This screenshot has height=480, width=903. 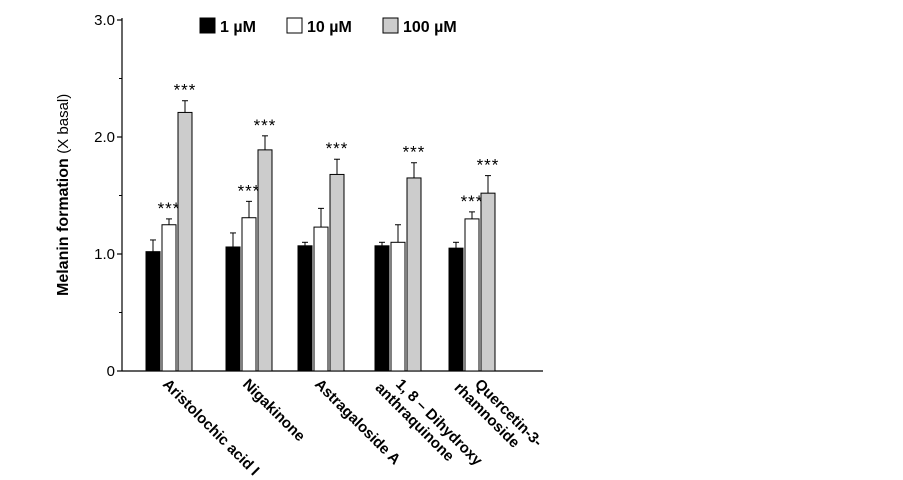 What do you see at coordinates (104, 254) in the screenshot?
I see `y-tick-label: 1.0` at bounding box center [104, 254].